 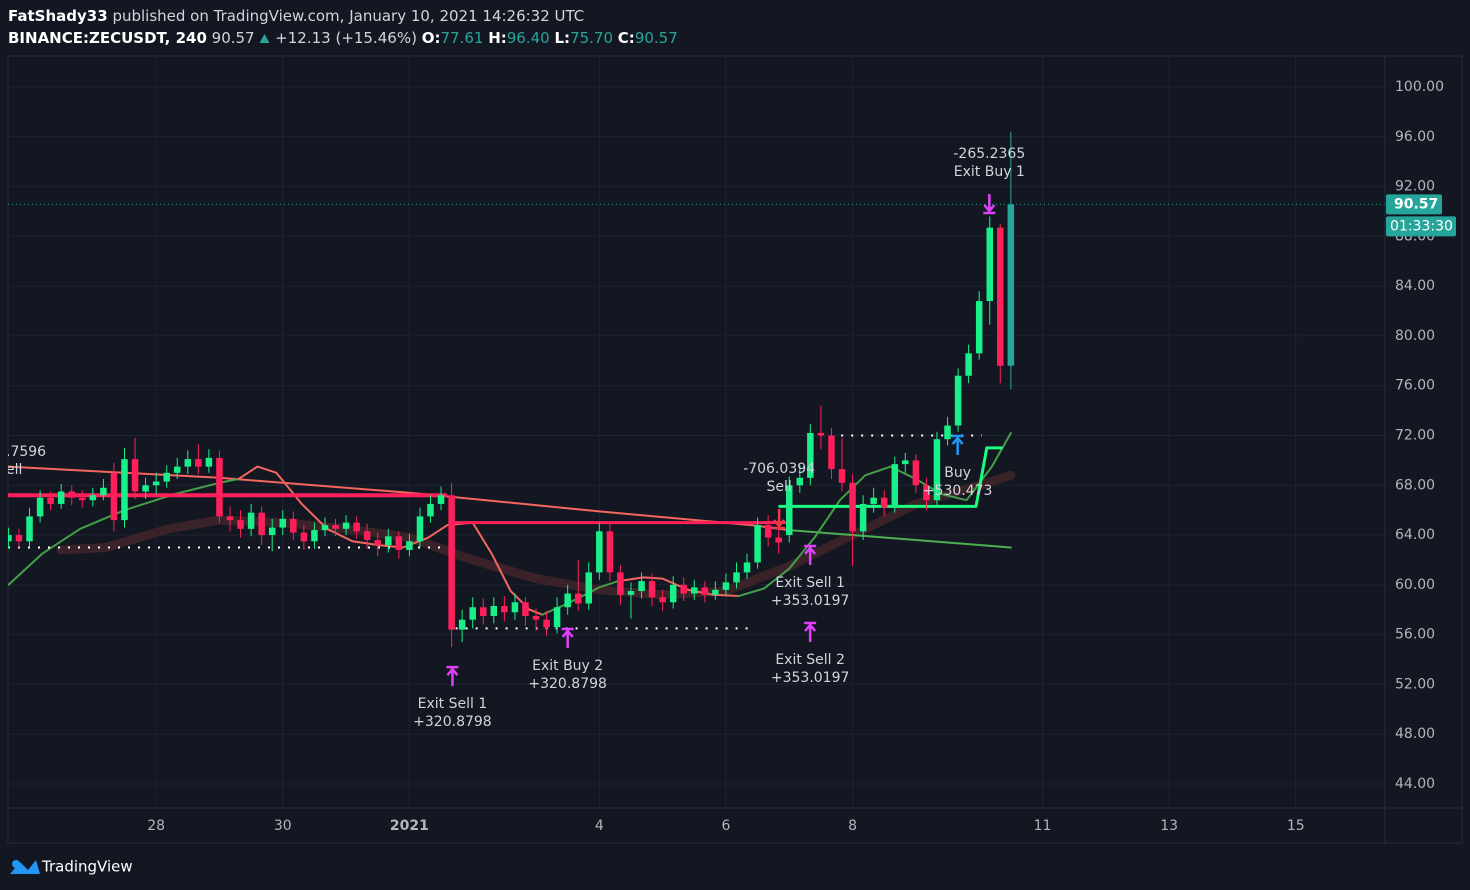 I want to click on last-price: 90.57, so click(x=233, y=38).